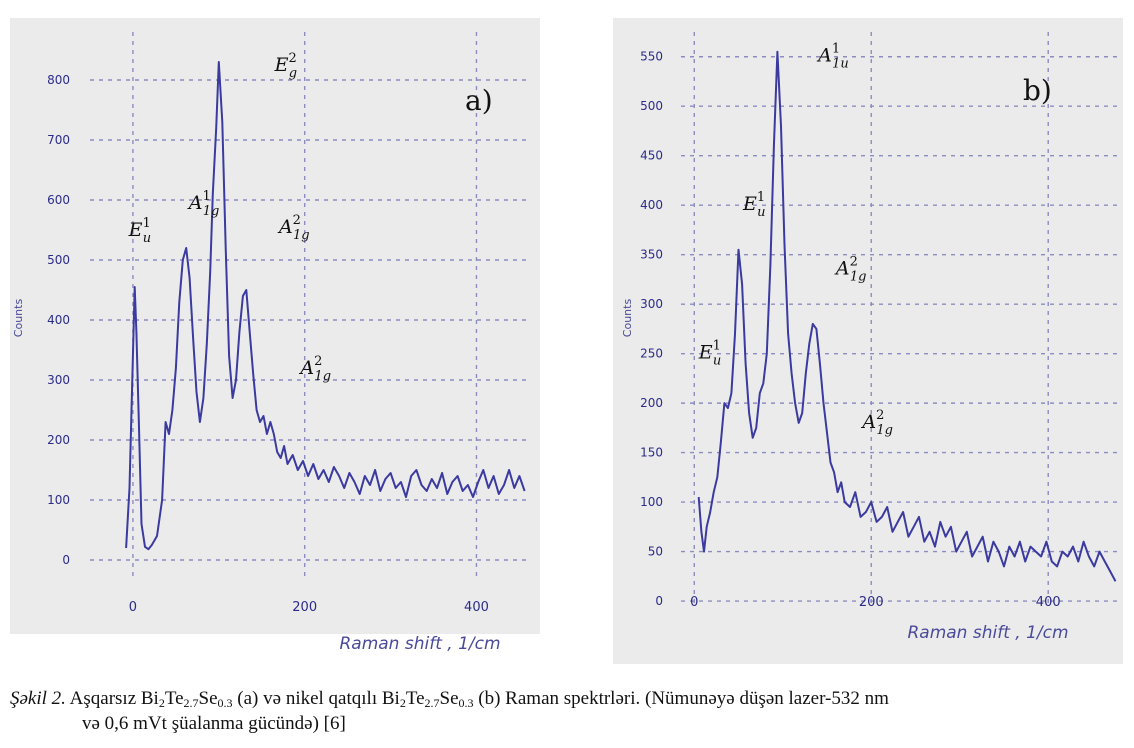 The height and width of the screenshot is (748, 1134). Describe the element at coordinates (832, 57) in the screenshot. I see `peak-annotation: A1 1u` at that location.